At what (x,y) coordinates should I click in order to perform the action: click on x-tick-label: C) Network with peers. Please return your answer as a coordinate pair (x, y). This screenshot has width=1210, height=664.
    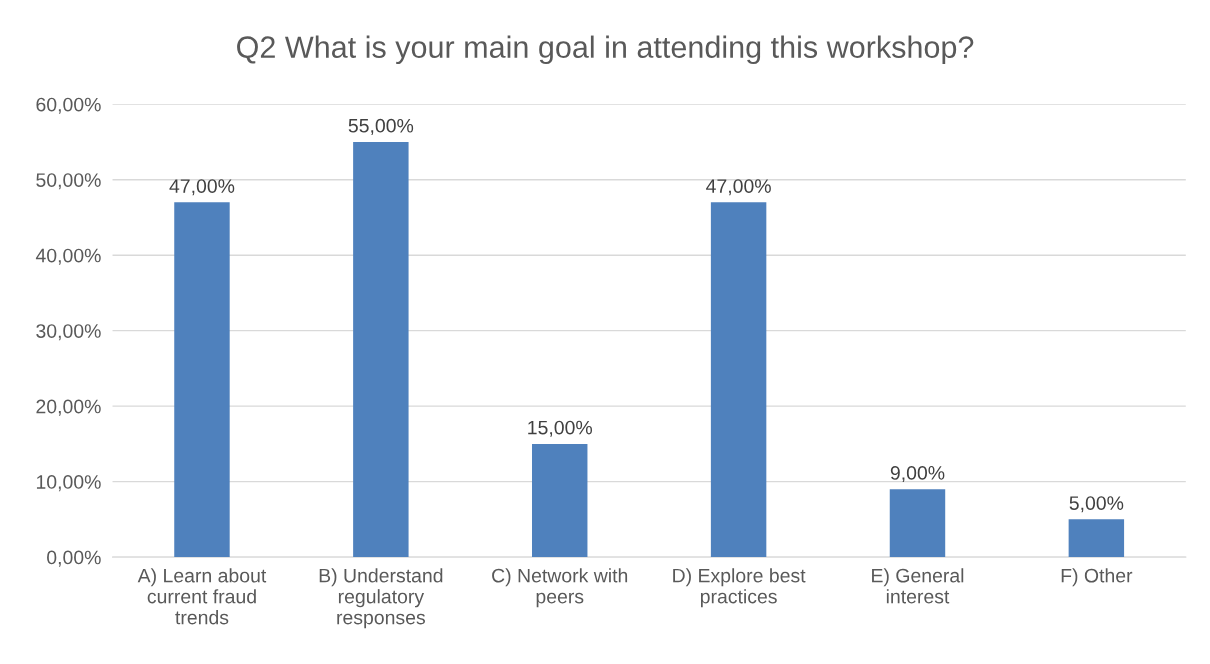
    Looking at the image, I should click on (560, 588).